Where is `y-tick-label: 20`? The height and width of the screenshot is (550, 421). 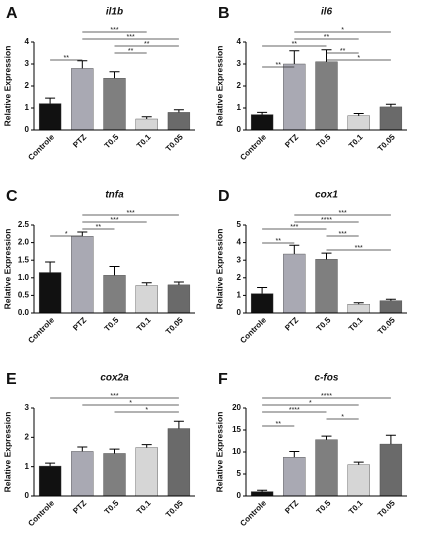 y-tick-label: 20 is located at coordinates (236, 407).